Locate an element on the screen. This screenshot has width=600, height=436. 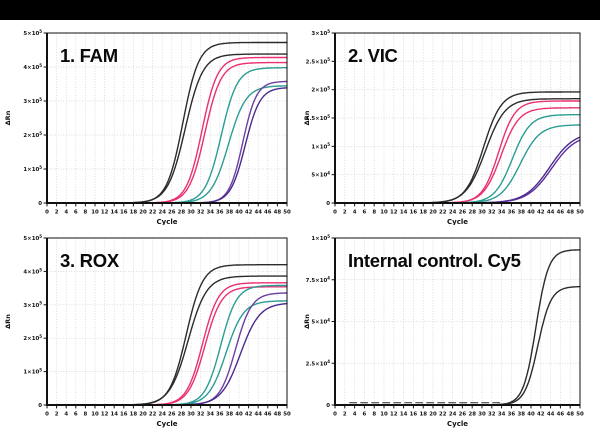
x-tick-label: 0 is located at coordinates (47, 415).